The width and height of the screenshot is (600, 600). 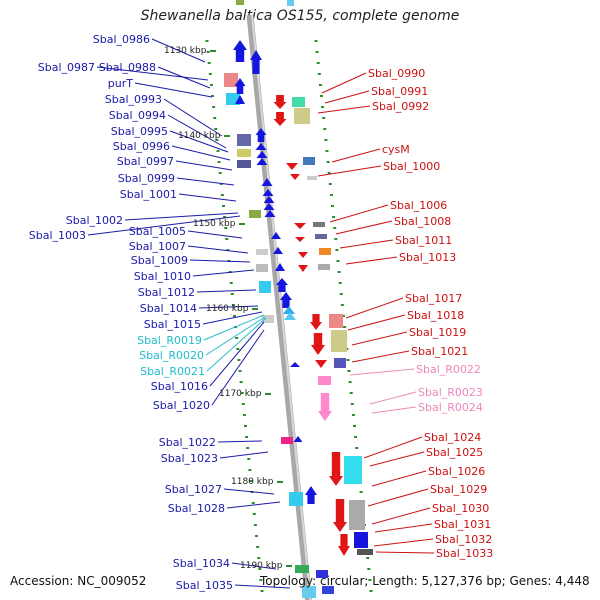 What do you see at coordinates (462, 524) in the screenshot?
I see `right-label: Sbal_1031` at bounding box center [462, 524].